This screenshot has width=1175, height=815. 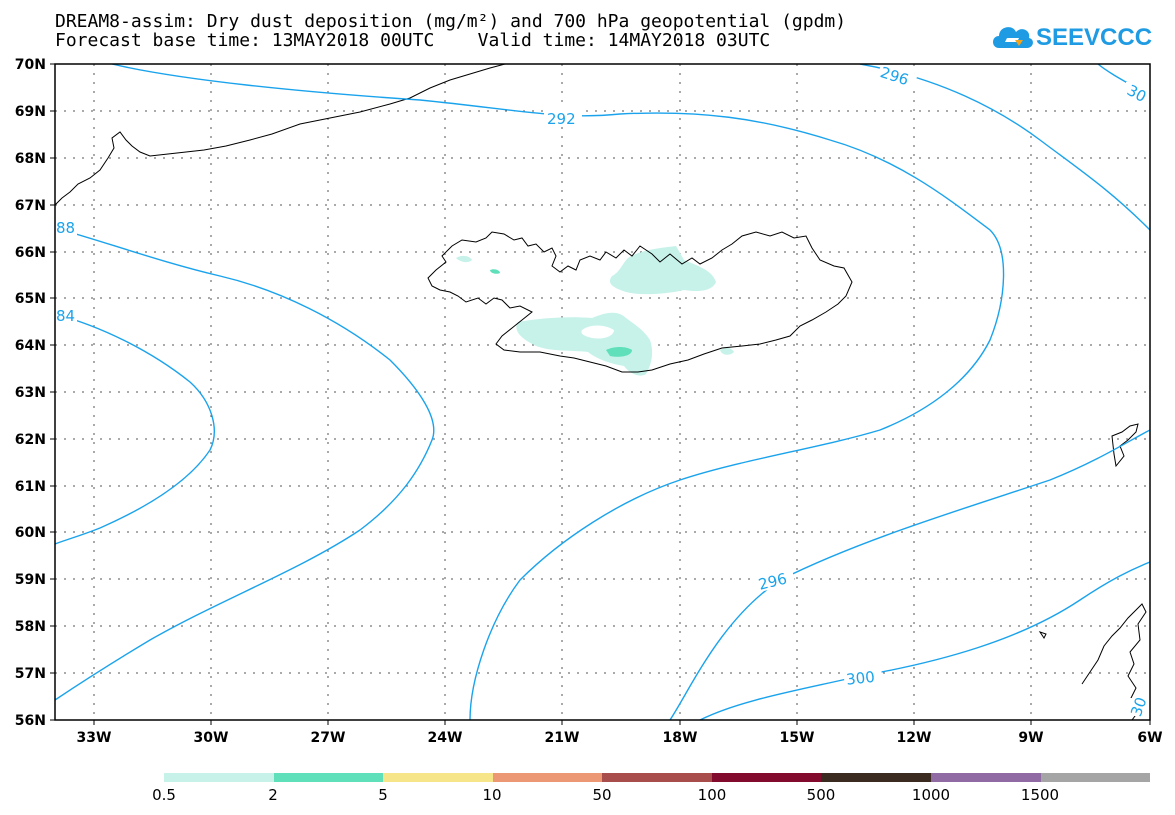 What do you see at coordinates (1040, 795) in the screenshot?
I see `colorbar-label: 1500` at bounding box center [1040, 795].